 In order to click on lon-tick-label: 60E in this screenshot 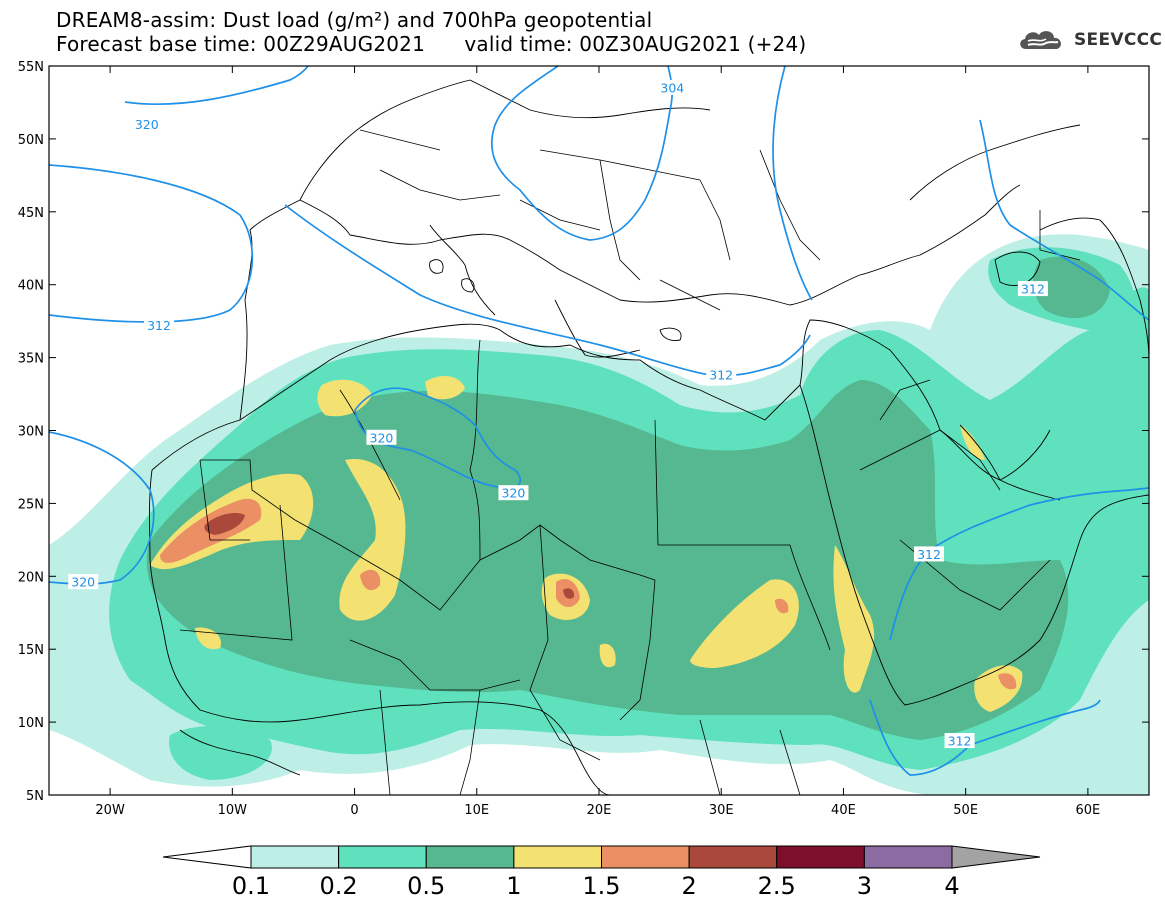, I will do `click(1088, 810)`.